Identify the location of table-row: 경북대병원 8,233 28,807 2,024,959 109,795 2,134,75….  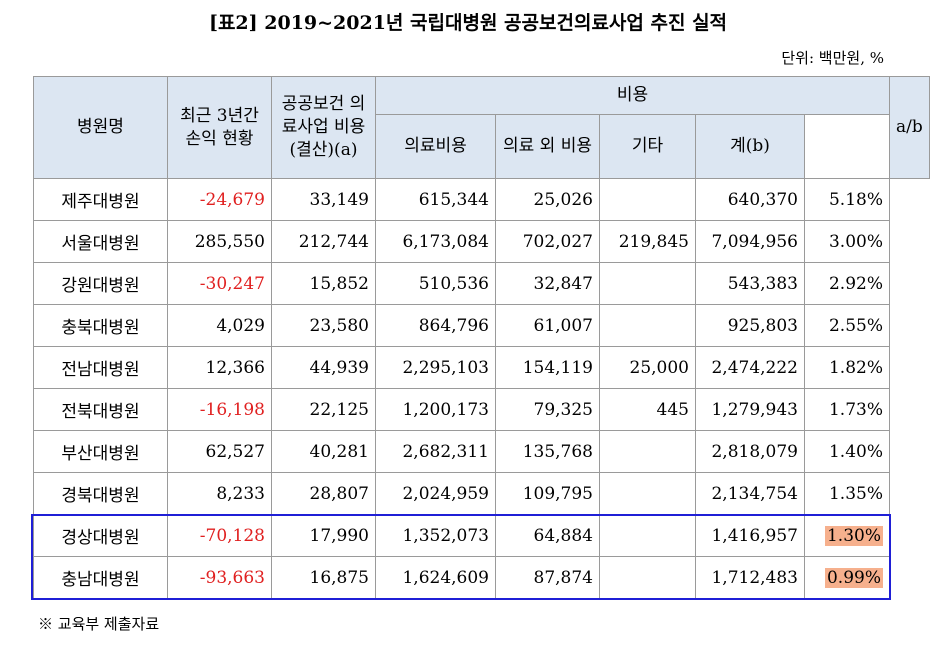
(481, 493).